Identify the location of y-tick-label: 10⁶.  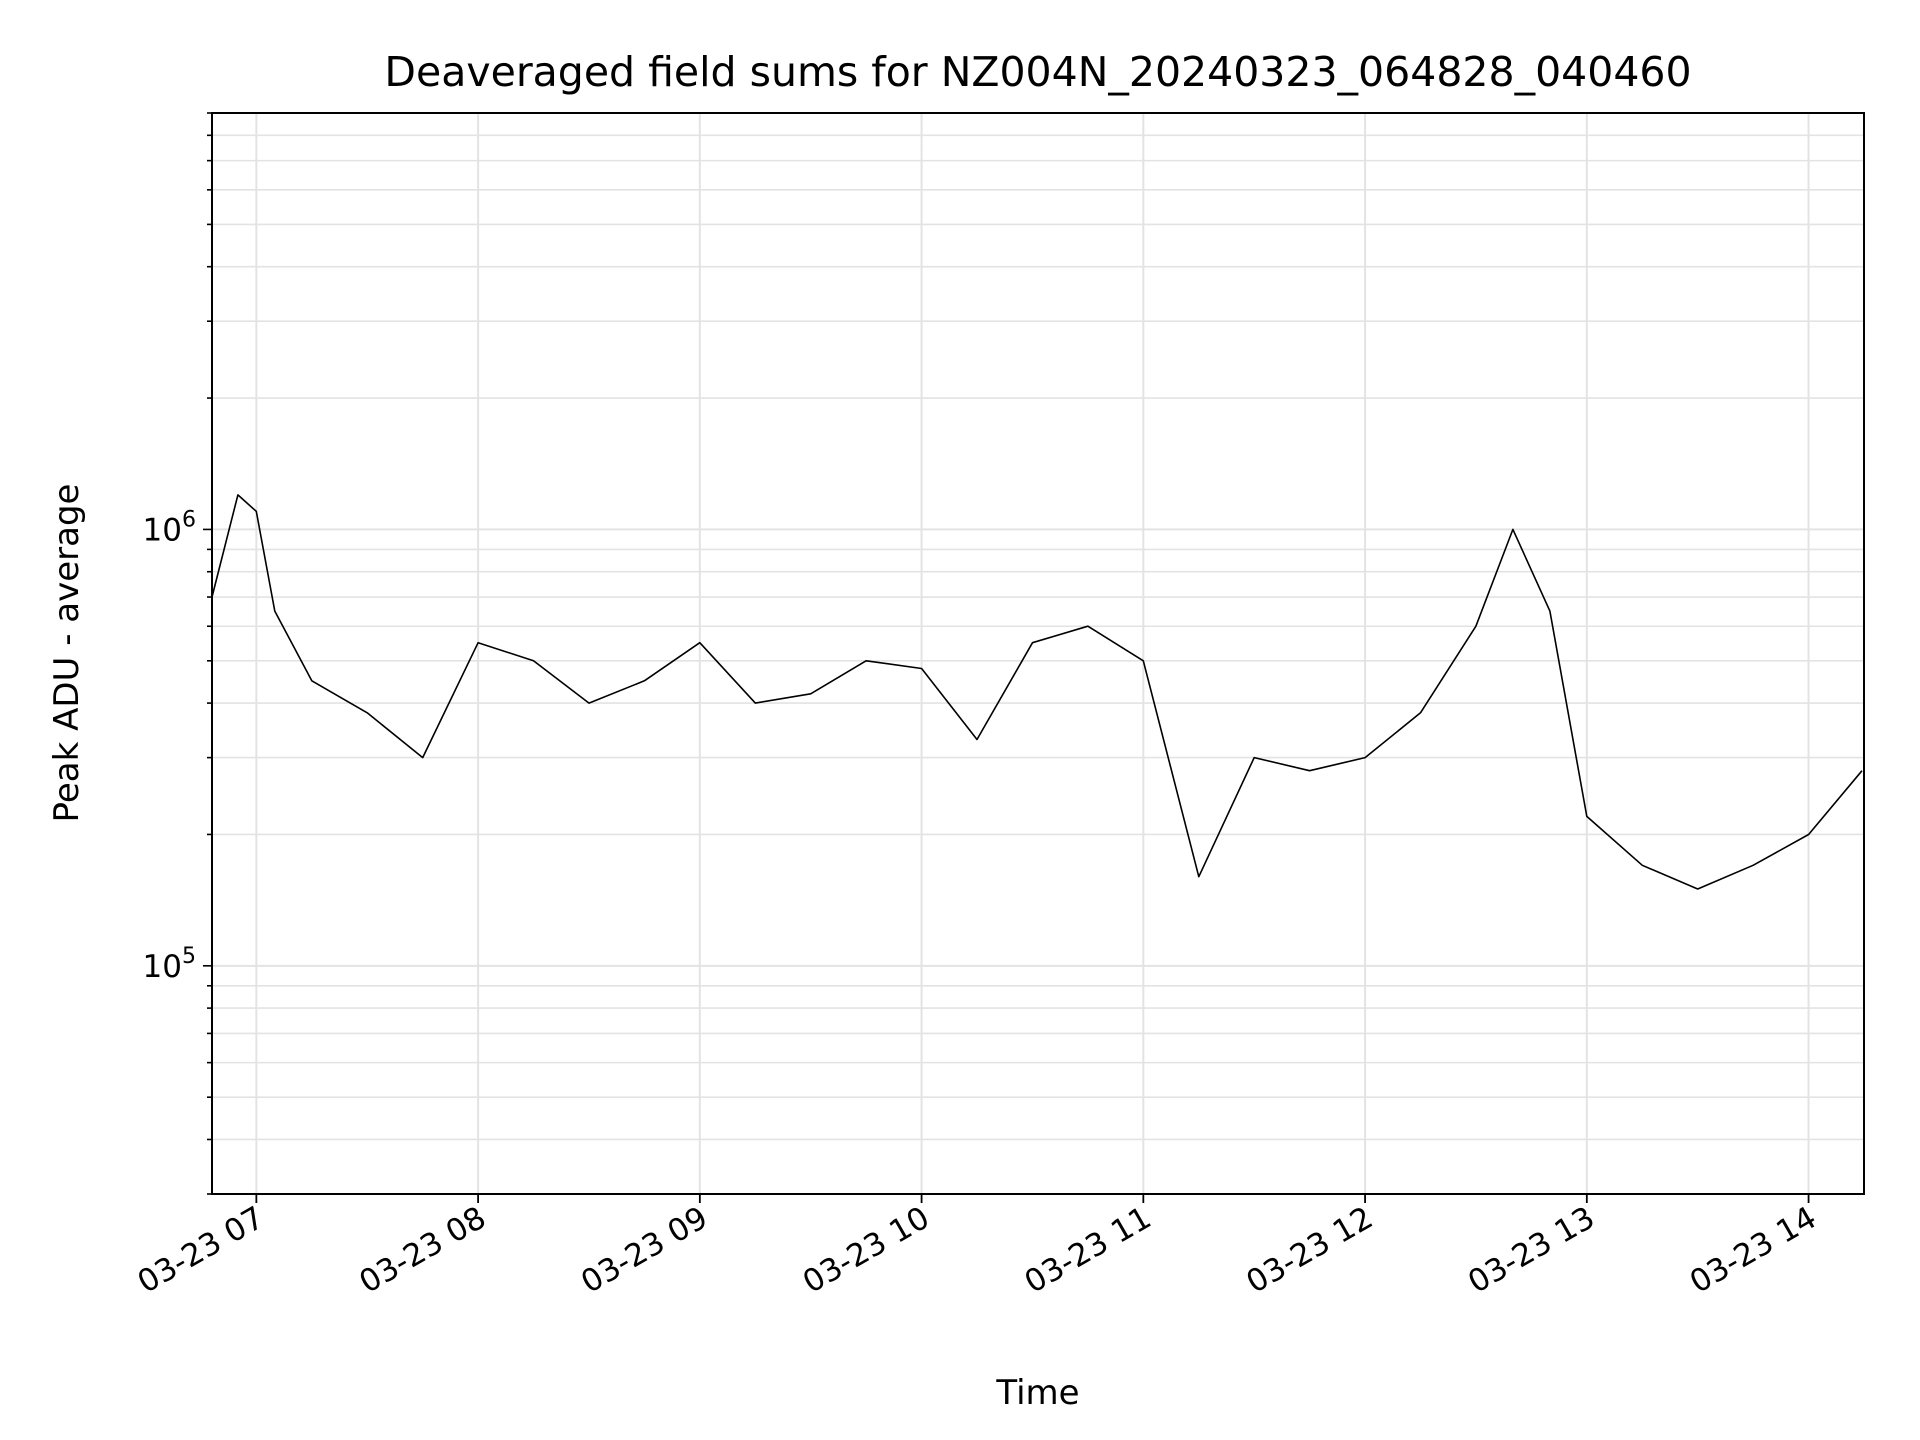
(169, 527).